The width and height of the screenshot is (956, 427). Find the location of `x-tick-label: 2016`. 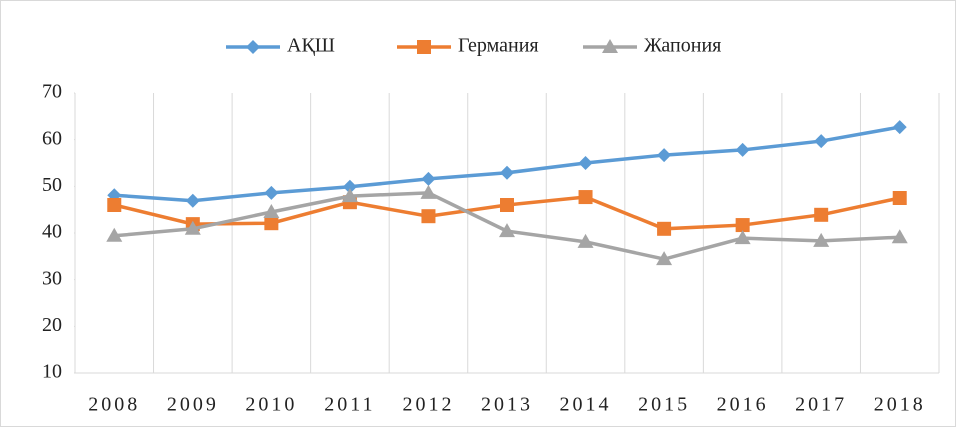

x-tick-label: 2016 is located at coordinates (743, 405).